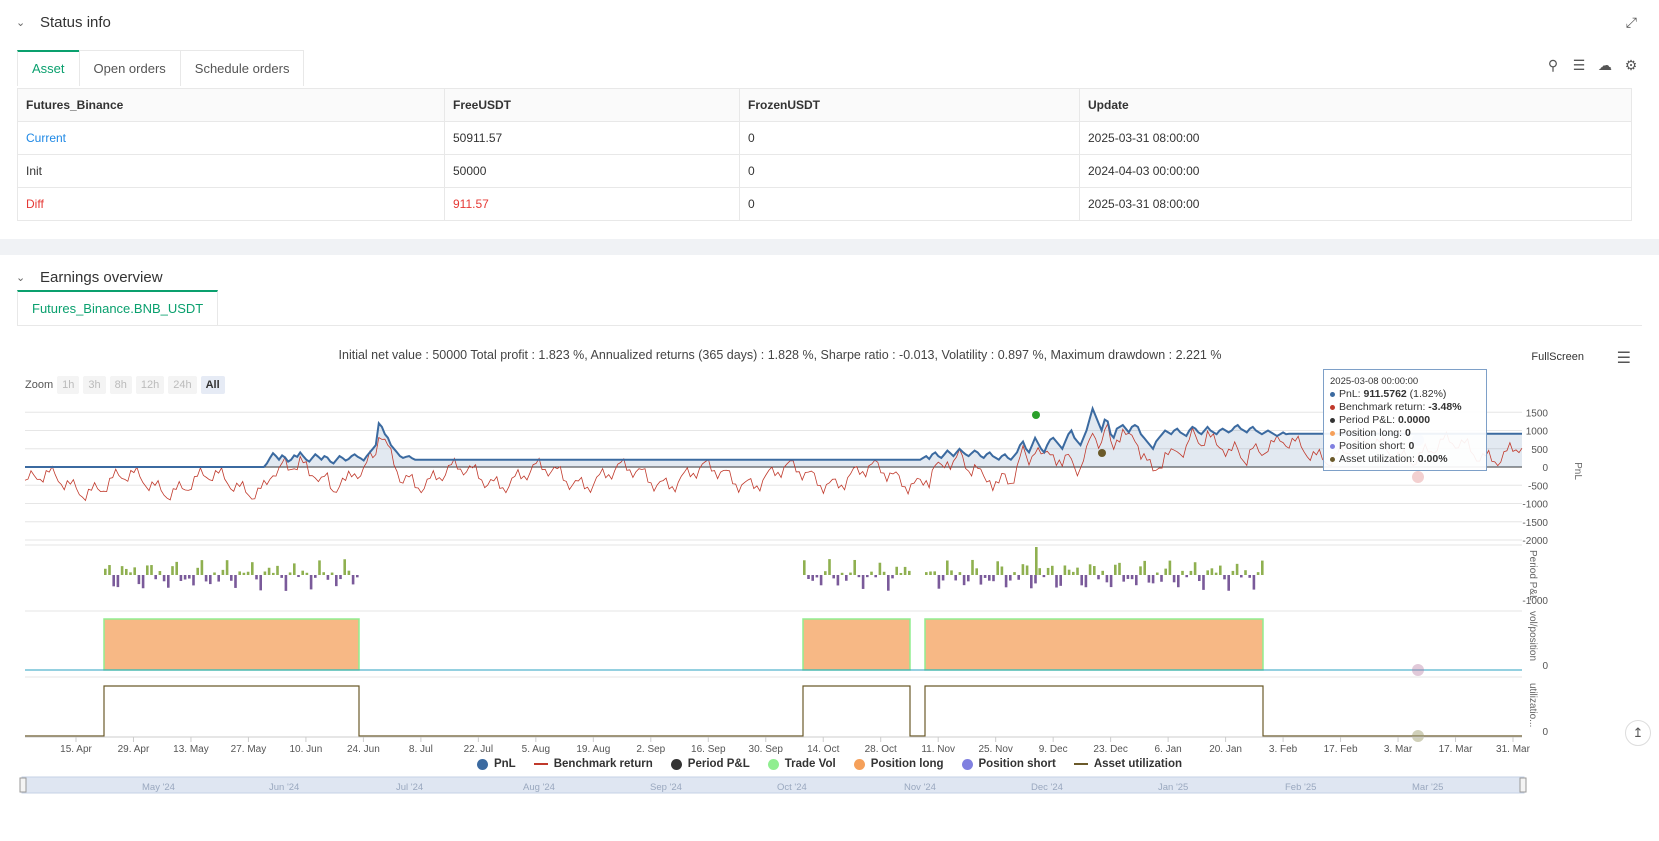 This screenshot has width=1659, height=841. I want to click on zoom-8h-button: 8h, so click(120, 385).